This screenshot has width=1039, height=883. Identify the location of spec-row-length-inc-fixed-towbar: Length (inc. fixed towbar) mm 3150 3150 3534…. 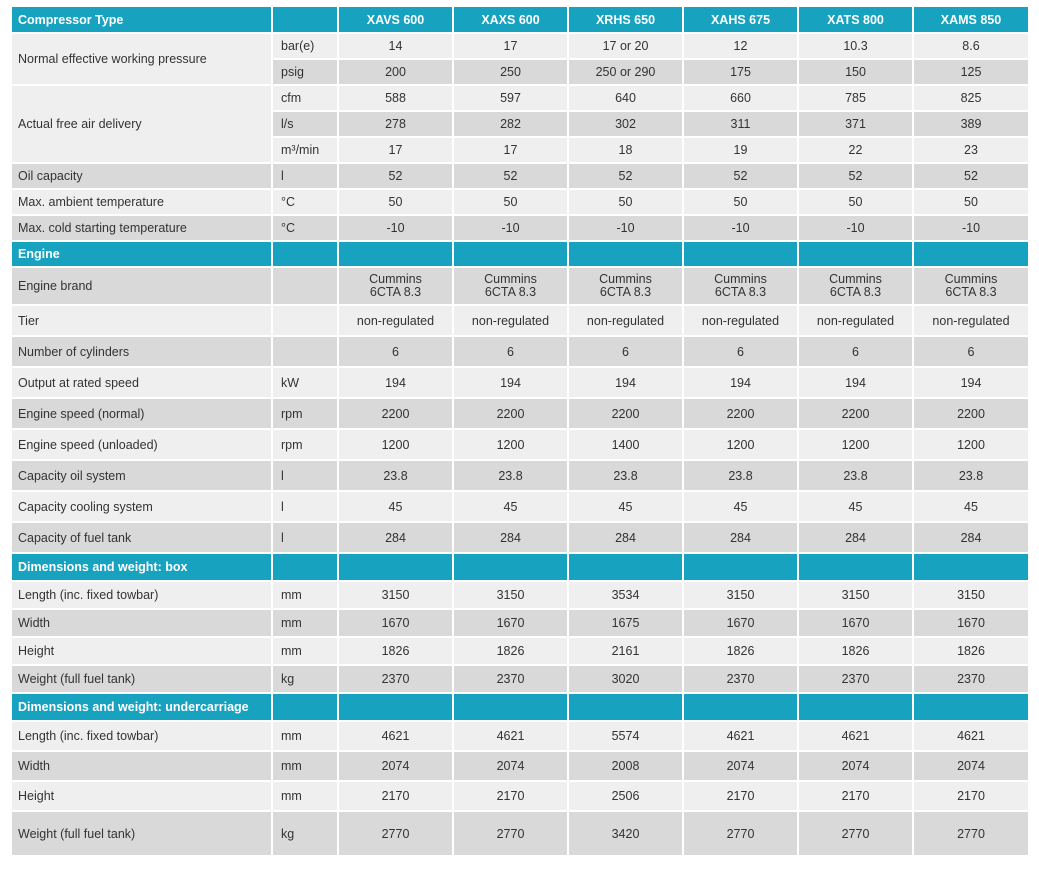
(521, 595).